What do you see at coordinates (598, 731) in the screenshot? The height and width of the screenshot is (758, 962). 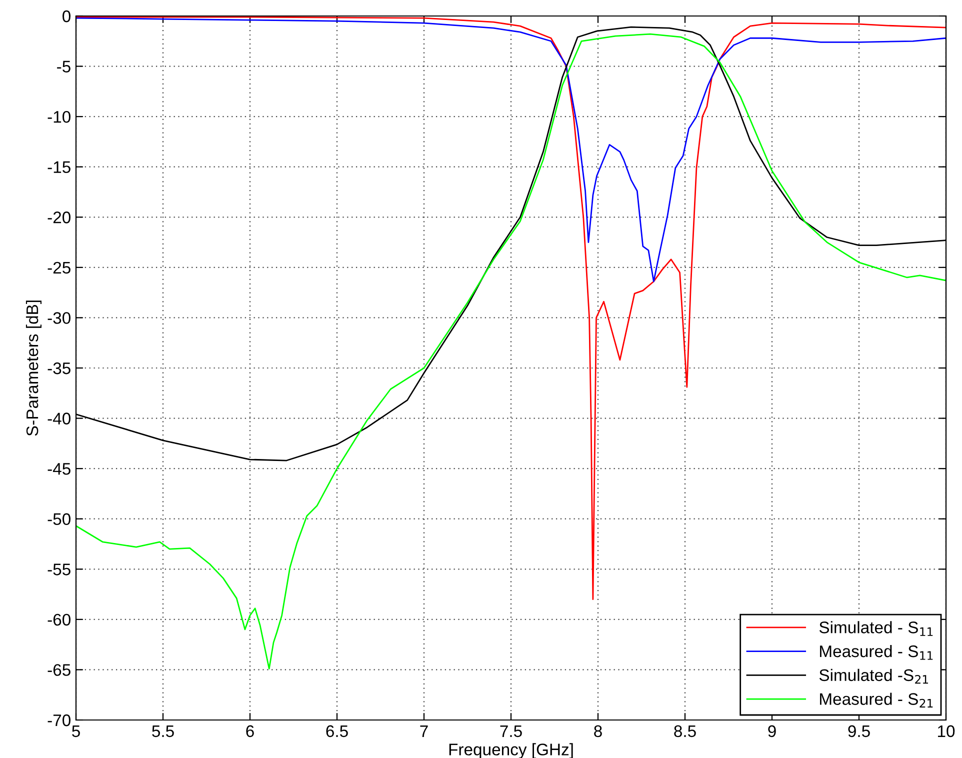 I see `x-tick-label: 8` at bounding box center [598, 731].